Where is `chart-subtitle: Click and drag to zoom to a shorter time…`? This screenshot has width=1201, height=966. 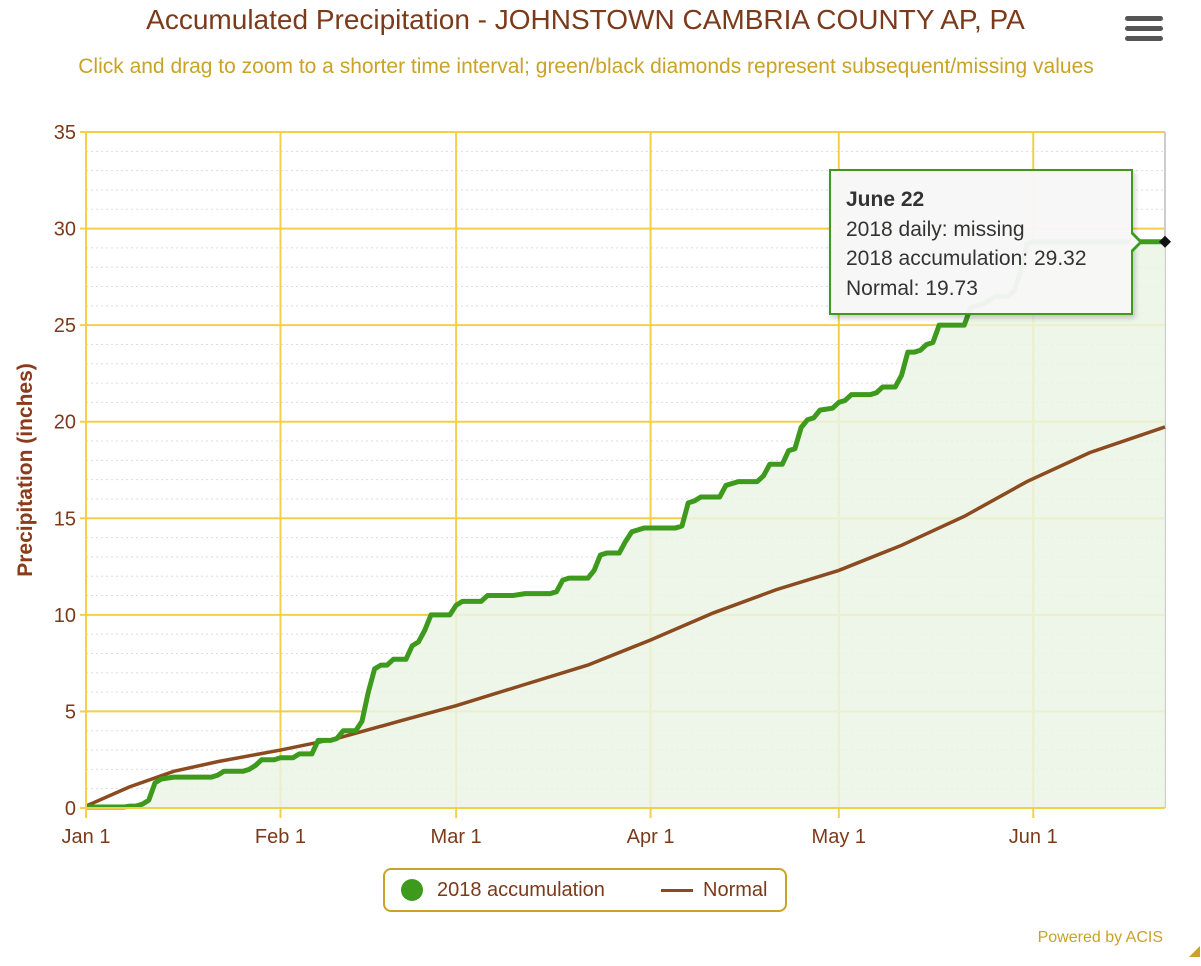
chart-subtitle: Click and drag to zoom to a shorter time… is located at coordinates (586, 66).